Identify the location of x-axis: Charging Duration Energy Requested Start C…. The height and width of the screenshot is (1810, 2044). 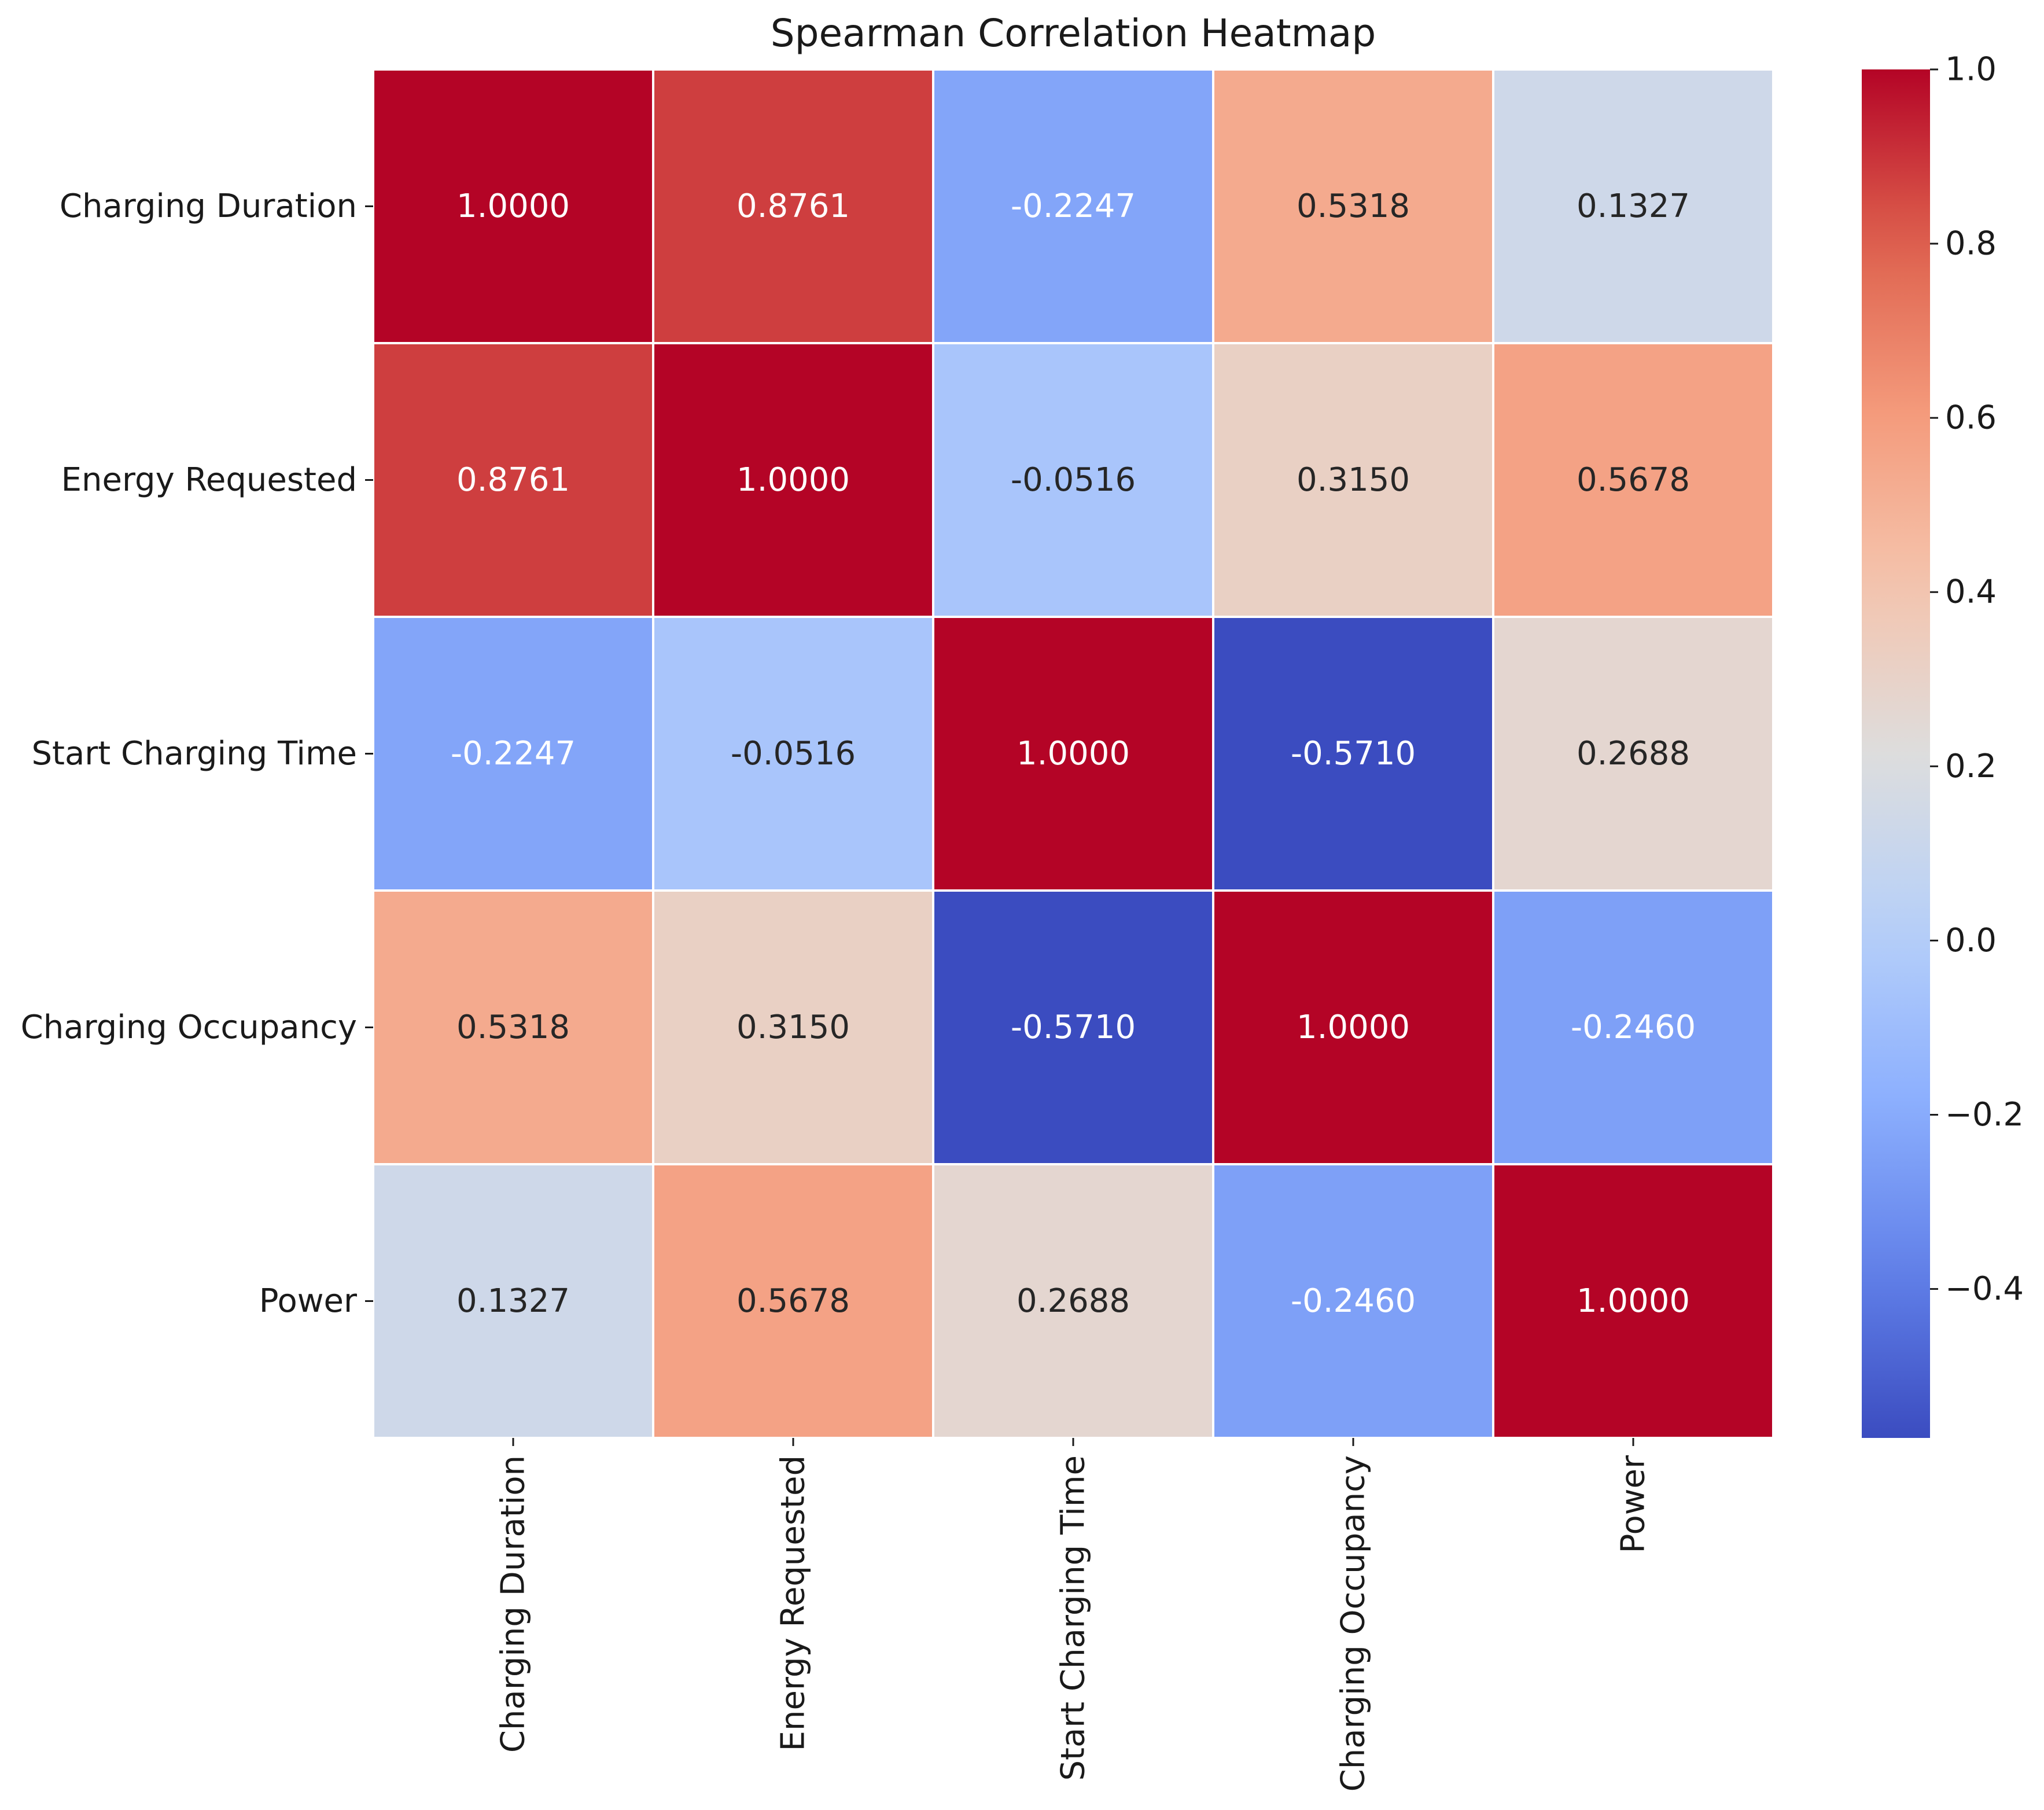
(1073, 1614).